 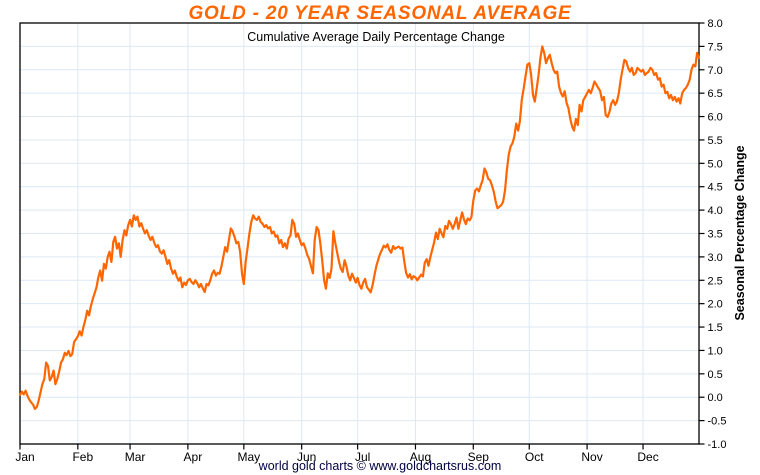 What do you see at coordinates (715, 47) in the screenshot?
I see `y-tick-label: 7.5` at bounding box center [715, 47].